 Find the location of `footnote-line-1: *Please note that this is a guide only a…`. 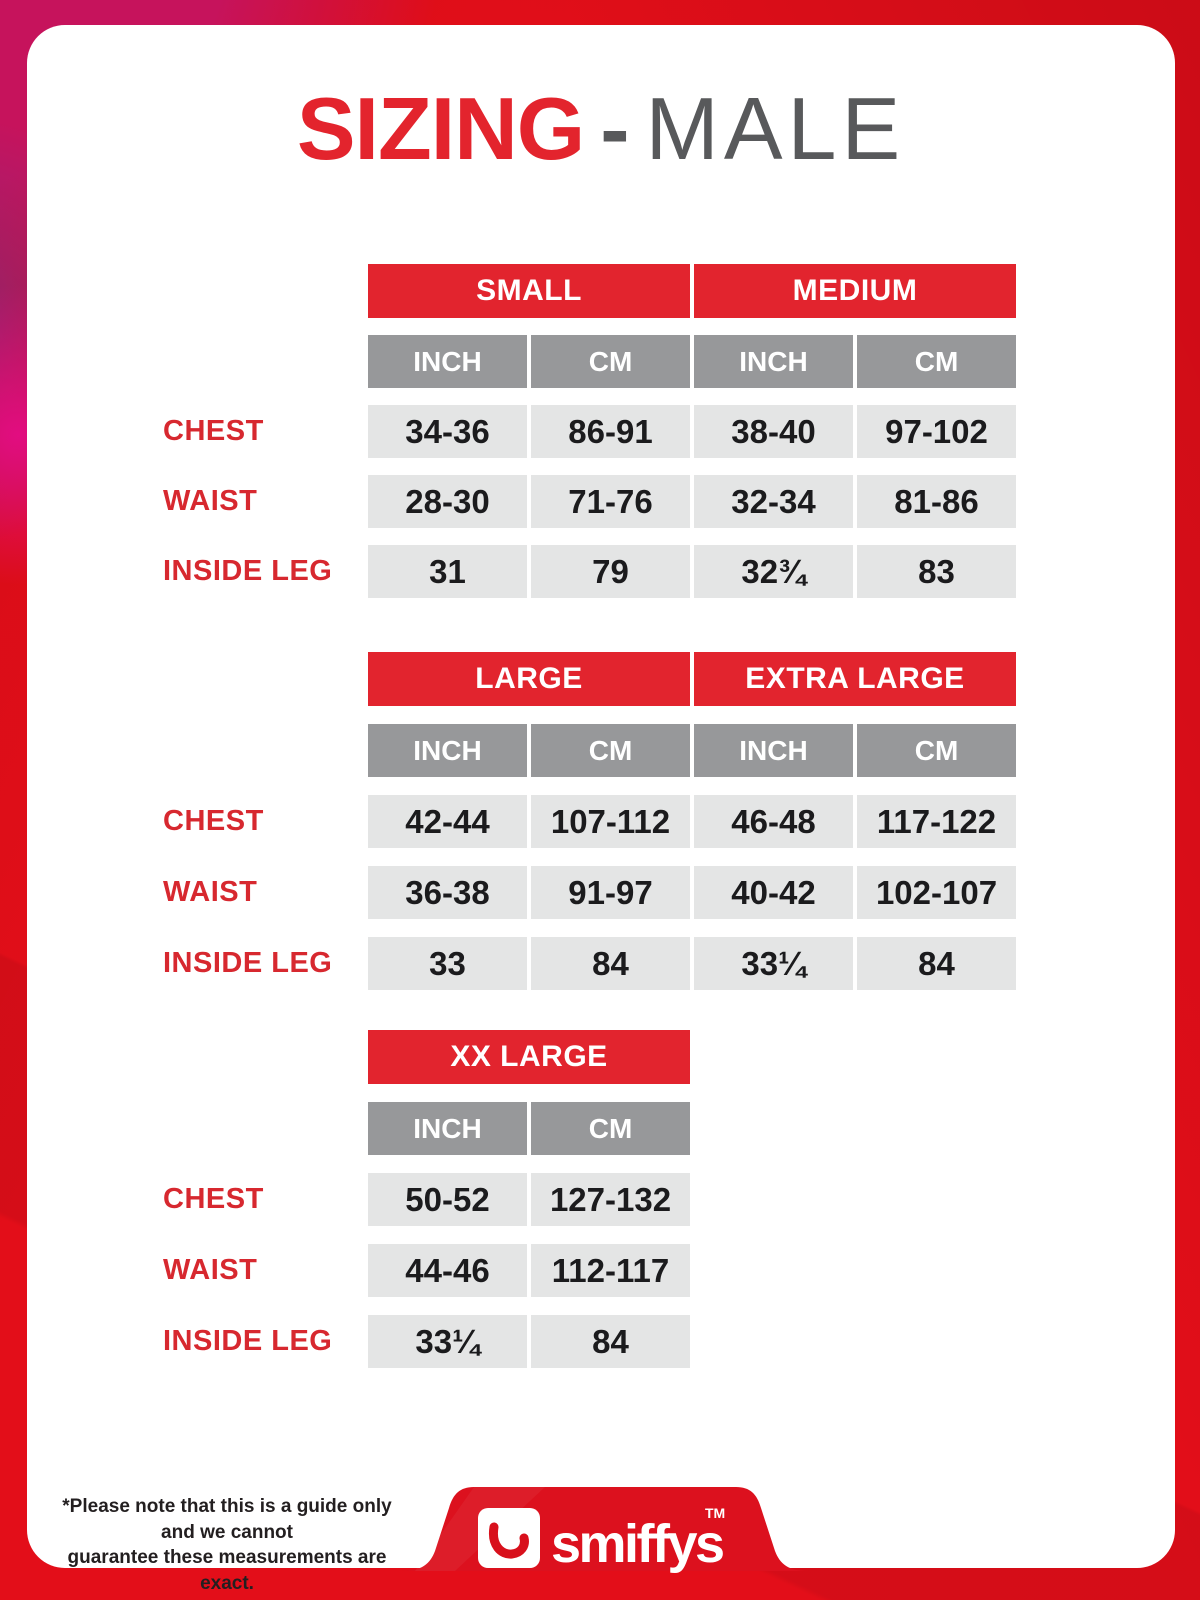

footnote-line-1: *Please note that this is a guide only a… is located at coordinates (227, 1519).